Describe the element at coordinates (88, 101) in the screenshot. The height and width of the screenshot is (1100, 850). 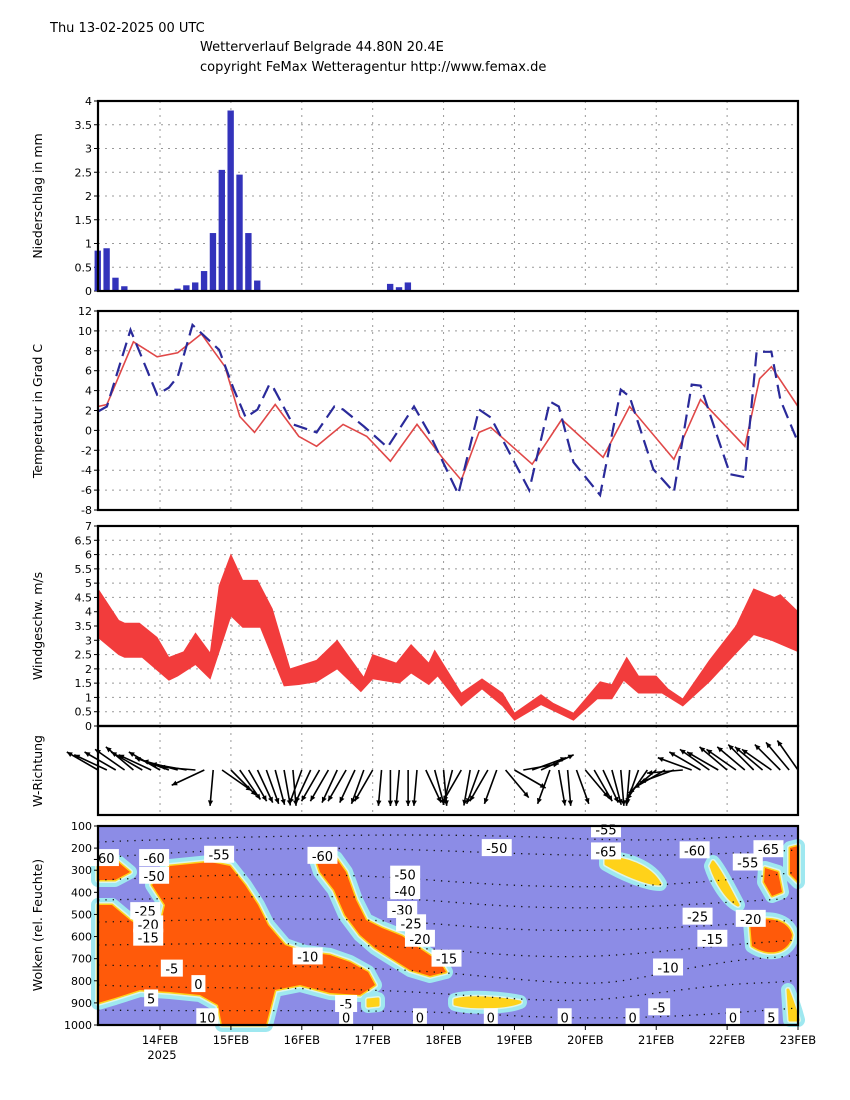
I see `y-tick-label: 4` at that location.